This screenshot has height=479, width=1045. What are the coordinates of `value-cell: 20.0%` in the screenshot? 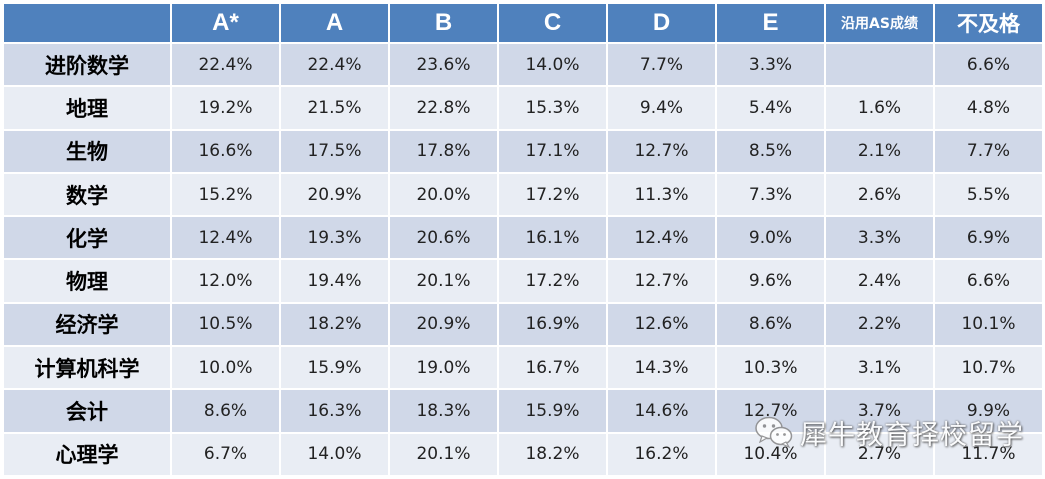 It's located at (443, 194).